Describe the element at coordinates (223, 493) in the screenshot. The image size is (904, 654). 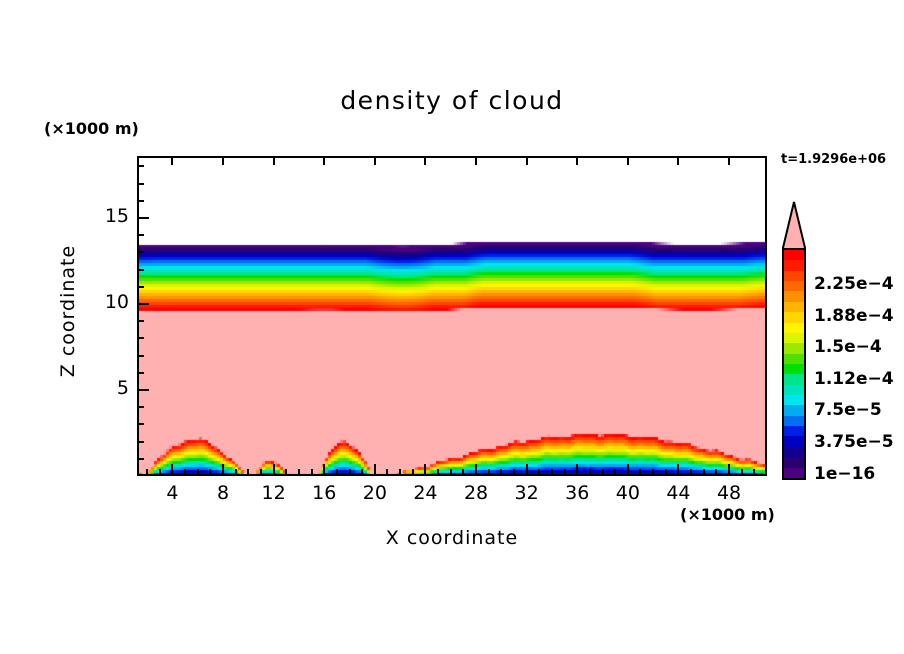
I see `x-axis-tick-label: 8` at that location.